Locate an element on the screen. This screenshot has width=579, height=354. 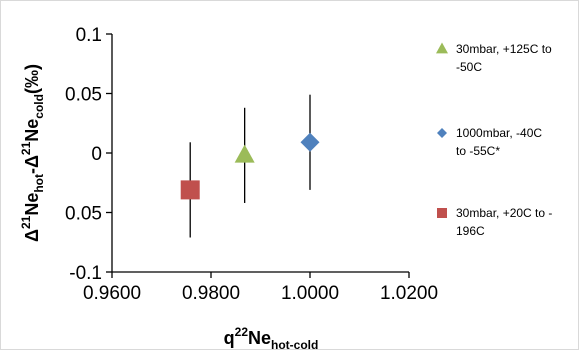
legend-label: 30mbar, +20C to - is located at coordinates (504, 213).